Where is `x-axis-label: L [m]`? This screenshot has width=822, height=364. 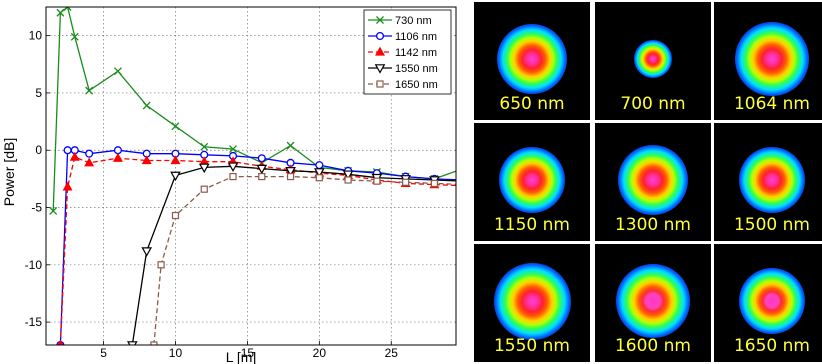
x-axis-label: L [m] is located at coordinates (241, 356).